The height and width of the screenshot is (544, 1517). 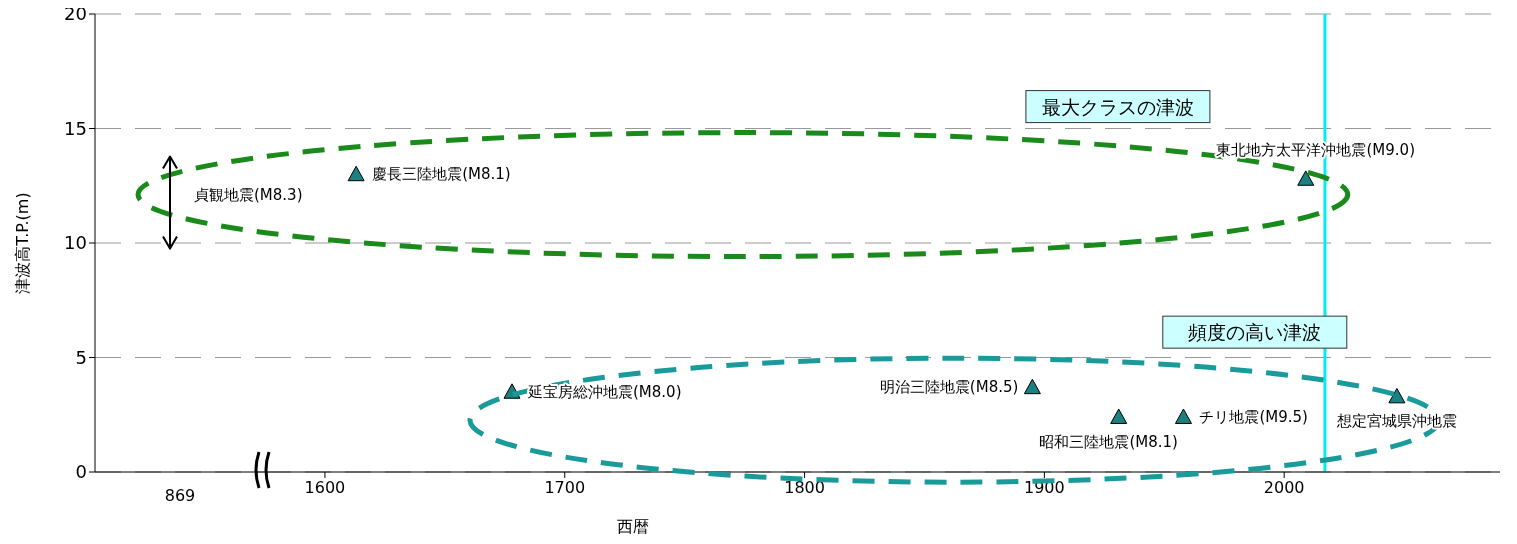 What do you see at coordinates (22, 243) in the screenshot?
I see `y-axis-title: 津波高T.P.(m)` at bounding box center [22, 243].